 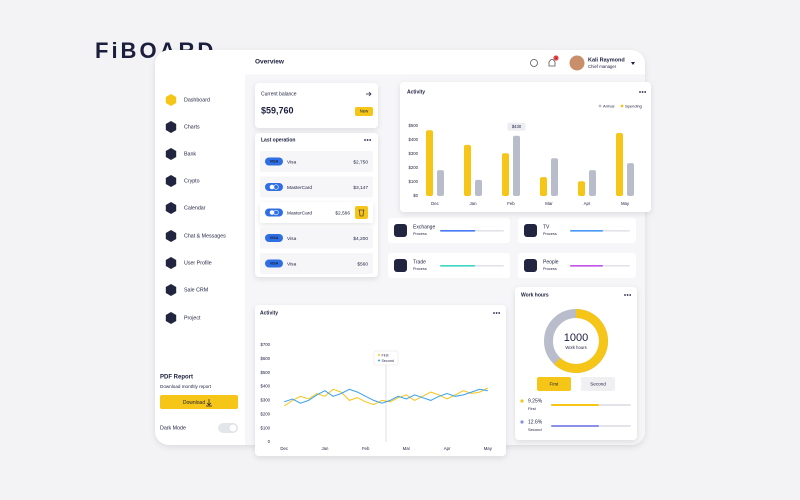 What do you see at coordinates (173, 428) in the screenshot?
I see `dark-mode-label: Dark Mode` at bounding box center [173, 428].